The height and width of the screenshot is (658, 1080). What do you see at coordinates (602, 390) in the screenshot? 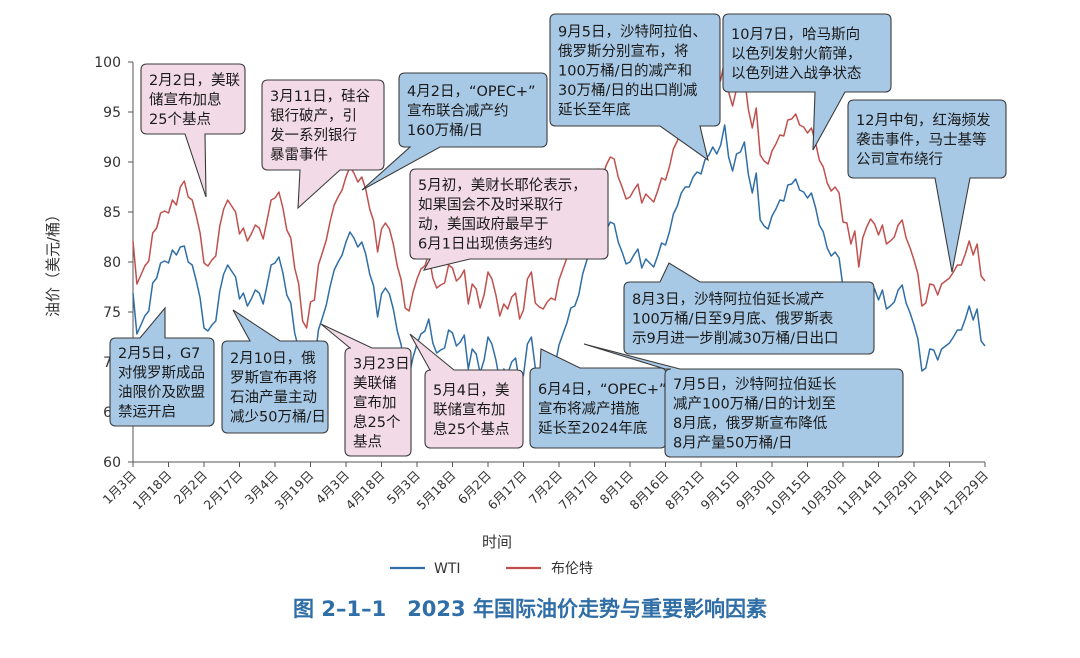
I see `annotation-line: 6月4日，“OPEC+”` at bounding box center [602, 390].